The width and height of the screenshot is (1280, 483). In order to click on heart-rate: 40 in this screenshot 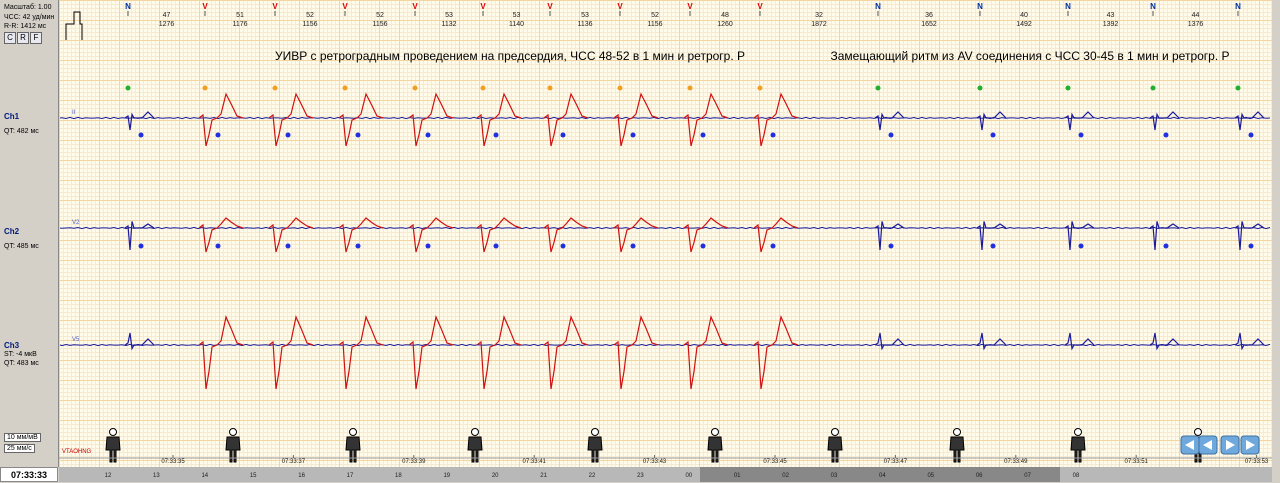, I will do `click(1024, 15)`.